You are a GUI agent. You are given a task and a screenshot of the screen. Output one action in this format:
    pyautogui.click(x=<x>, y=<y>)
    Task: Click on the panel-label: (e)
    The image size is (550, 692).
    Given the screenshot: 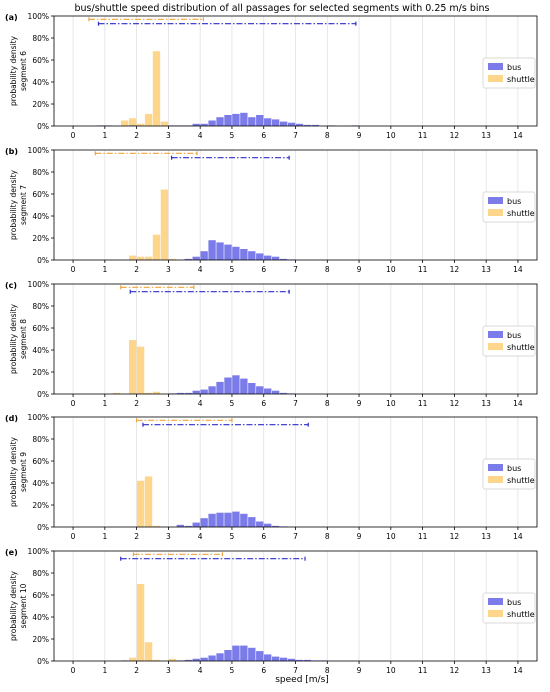 What is the action you would take?
    pyautogui.click(x=11, y=552)
    